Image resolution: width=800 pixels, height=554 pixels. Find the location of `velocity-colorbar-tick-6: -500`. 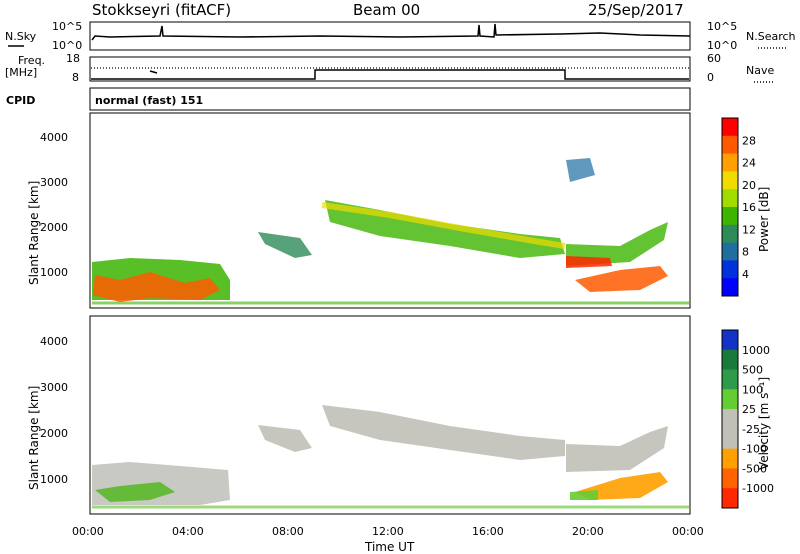

velocity-colorbar-tick-6: -500 is located at coordinates (754, 468).